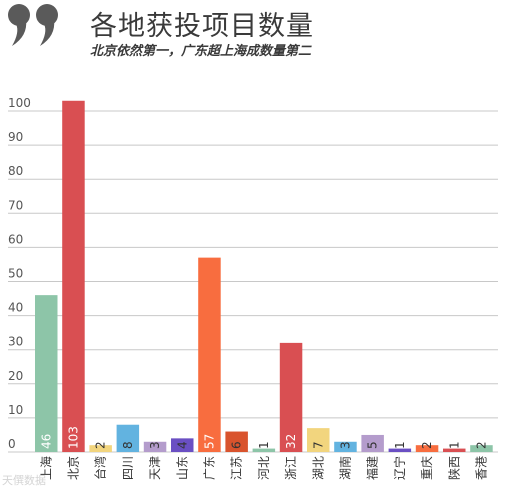 Image resolution: width=506 pixels, height=494 pixels. Describe the element at coordinates (19, 103) in the screenshot. I see `y-tick-label: 100` at that location.